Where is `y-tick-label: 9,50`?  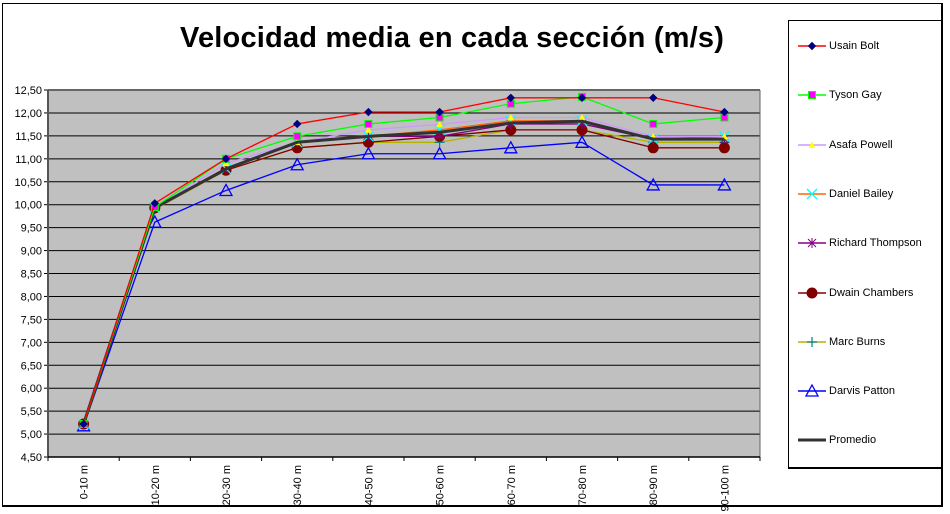 y-tick-label: 9,50 is located at coordinates (31, 229).